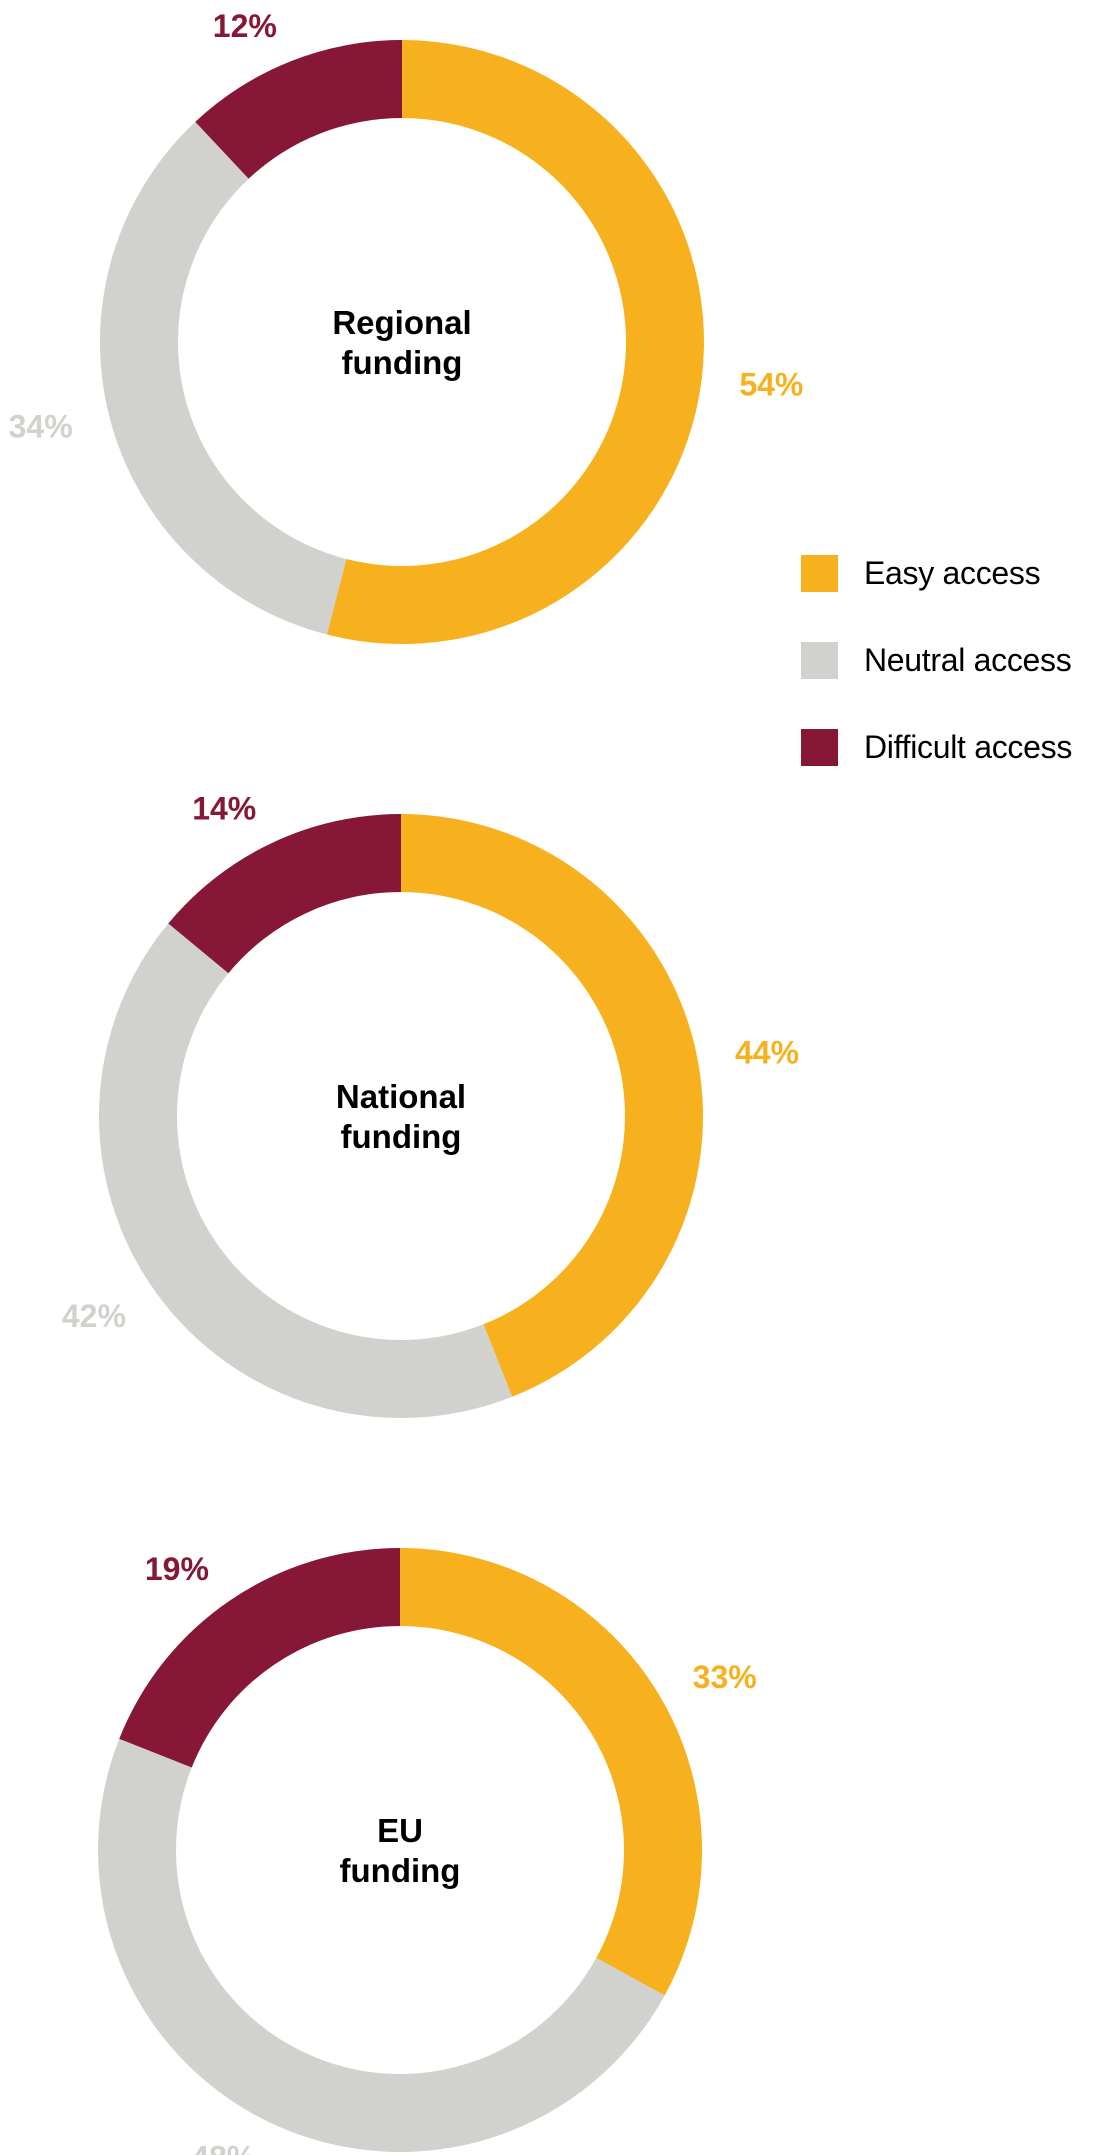  What do you see at coordinates (771, 385) in the screenshot?
I see `value-label-easy-1: 54%` at bounding box center [771, 385].